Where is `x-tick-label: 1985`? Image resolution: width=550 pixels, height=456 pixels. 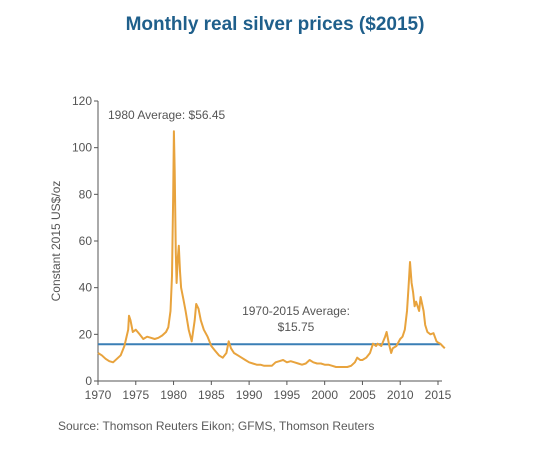
x-tick-label: 1985 is located at coordinates (211, 395).